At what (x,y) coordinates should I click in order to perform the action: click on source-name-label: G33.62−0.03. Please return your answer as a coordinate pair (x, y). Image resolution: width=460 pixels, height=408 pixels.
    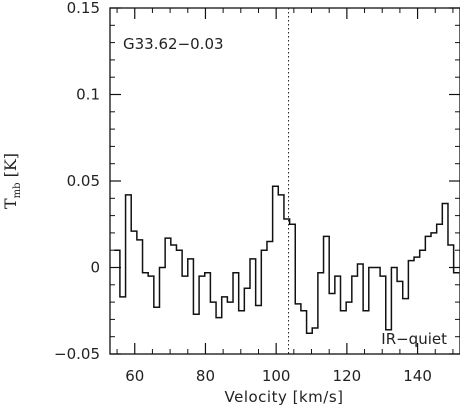
    Looking at the image, I should click on (173, 44).